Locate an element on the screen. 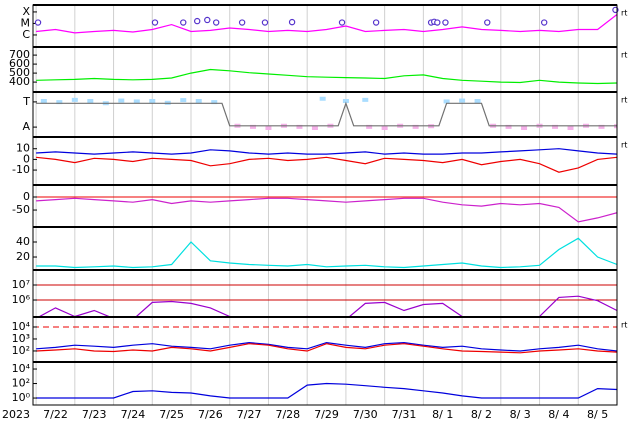 This screenshot has width=634, height=424. y-tick-label: -50 is located at coordinates (21, 209).